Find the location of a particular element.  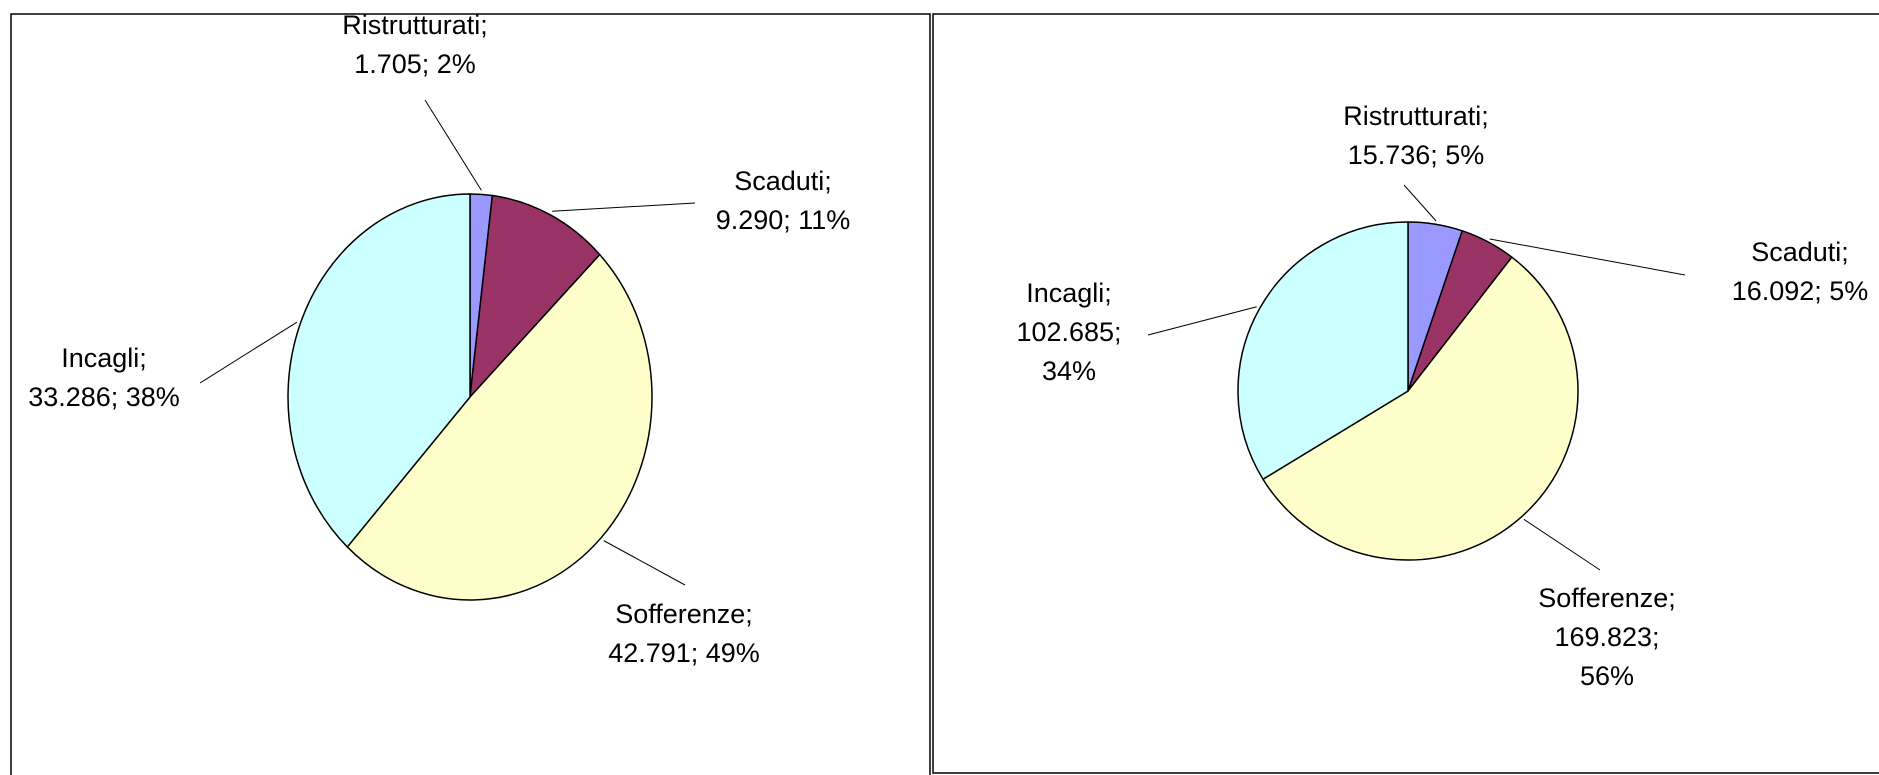

value-label: 33.286; 38% is located at coordinates (104, 397).